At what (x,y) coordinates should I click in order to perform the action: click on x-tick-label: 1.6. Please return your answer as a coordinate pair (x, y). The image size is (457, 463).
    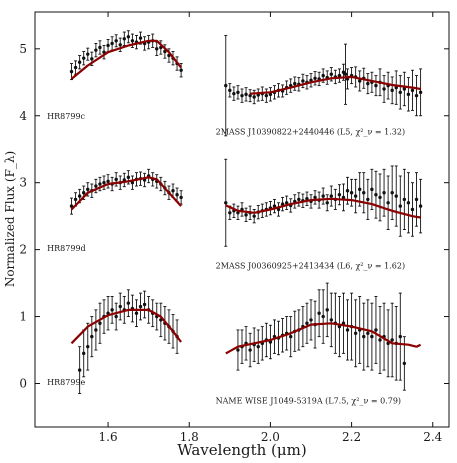
    Looking at the image, I should click on (108, 437).